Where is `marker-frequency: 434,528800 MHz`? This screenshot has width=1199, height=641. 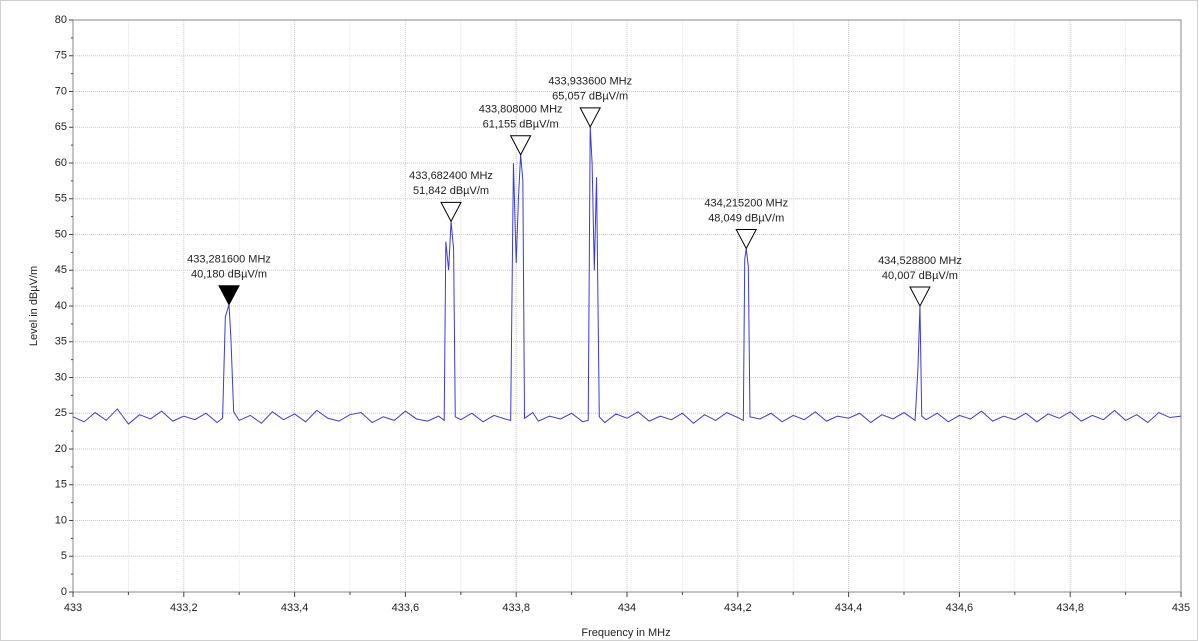 marker-frequency: 434,528800 MHz is located at coordinates (920, 261).